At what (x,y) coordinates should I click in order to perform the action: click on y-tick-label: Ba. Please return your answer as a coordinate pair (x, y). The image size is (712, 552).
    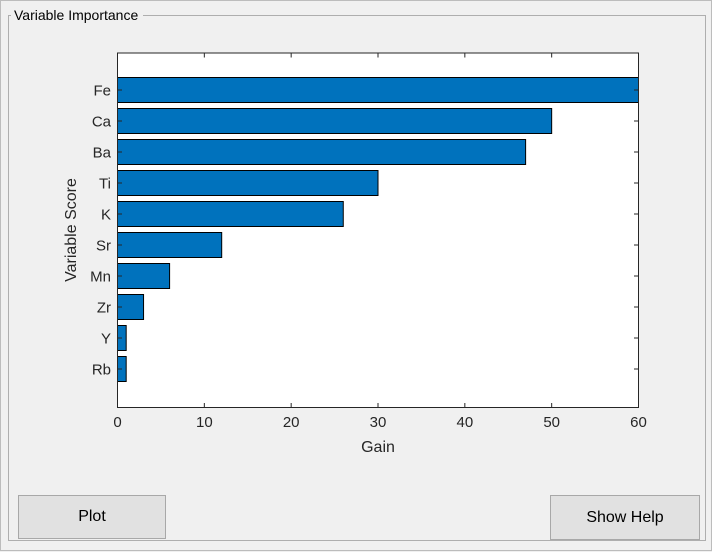
    Looking at the image, I should click on (102, 153).